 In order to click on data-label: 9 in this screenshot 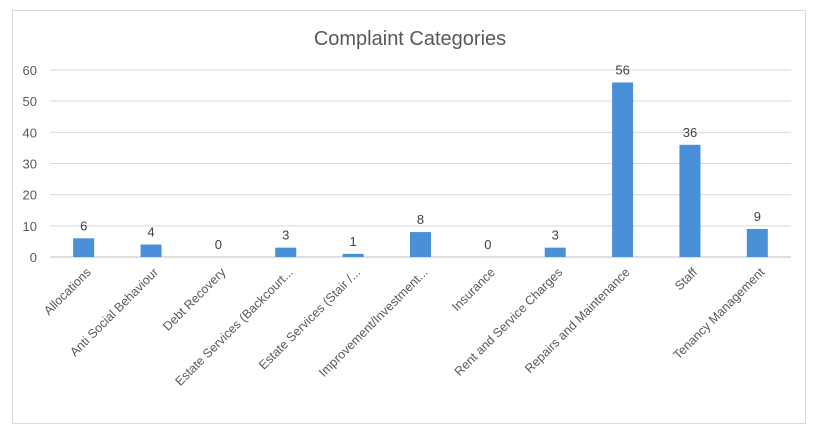, I will do `click(757, 216)`.